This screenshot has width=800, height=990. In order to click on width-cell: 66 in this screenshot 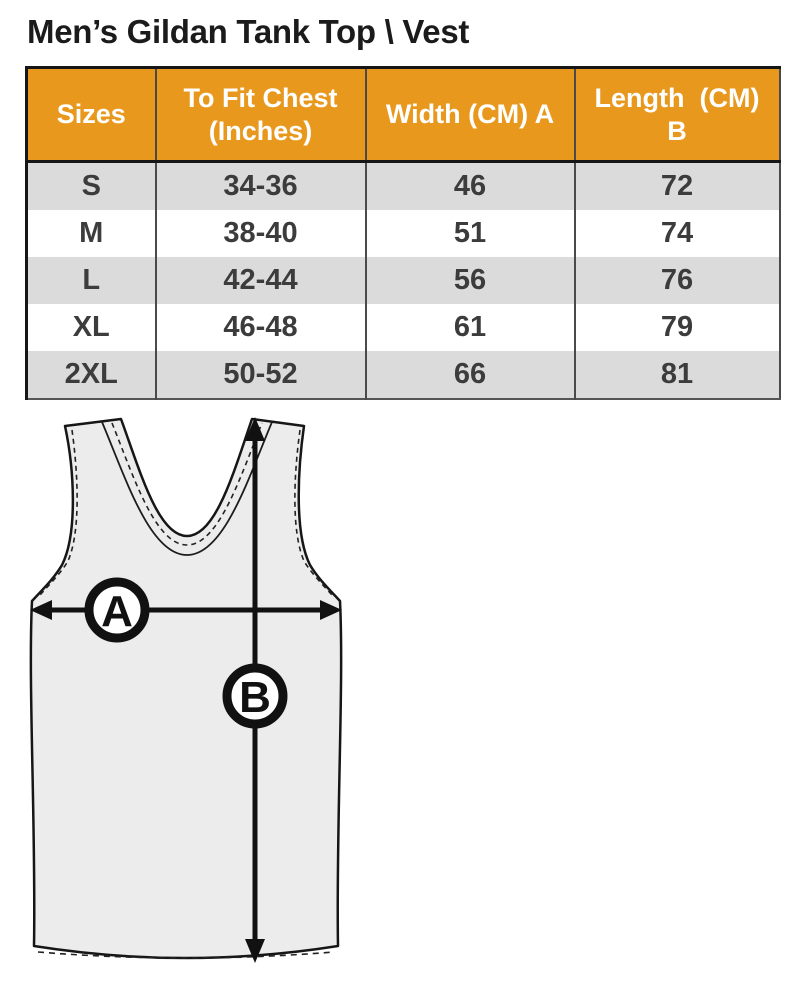, I will do `click(469, 375)`.